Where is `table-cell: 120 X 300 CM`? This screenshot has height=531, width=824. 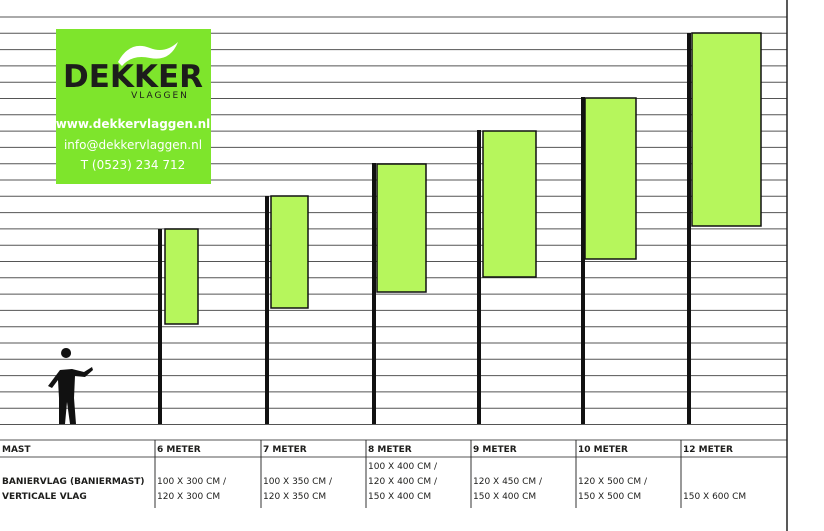
table-cell: 120 X 300 CM is located at coordinates (188, 497).